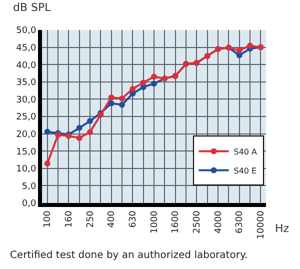 The image size is (300, 269). I want to click on y-tick-label: 30,0, so click(26, 100).